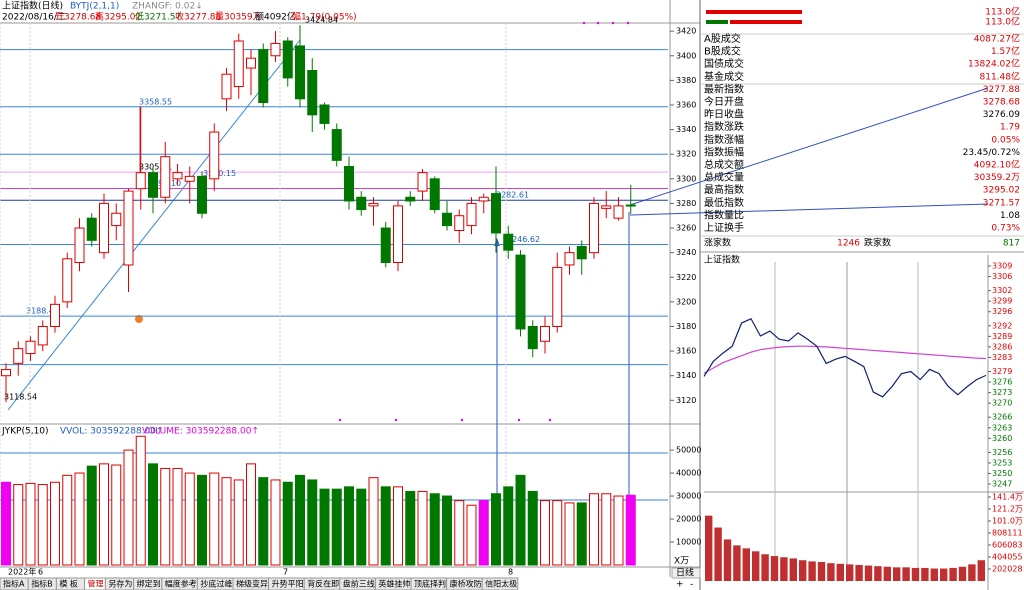 The height and width of the screenshot is (590, 1024). What do you see at coordinates (22, 572) in the screenshot?
I see `x-tick-label: 2022年` at bounding box center [22, 572].